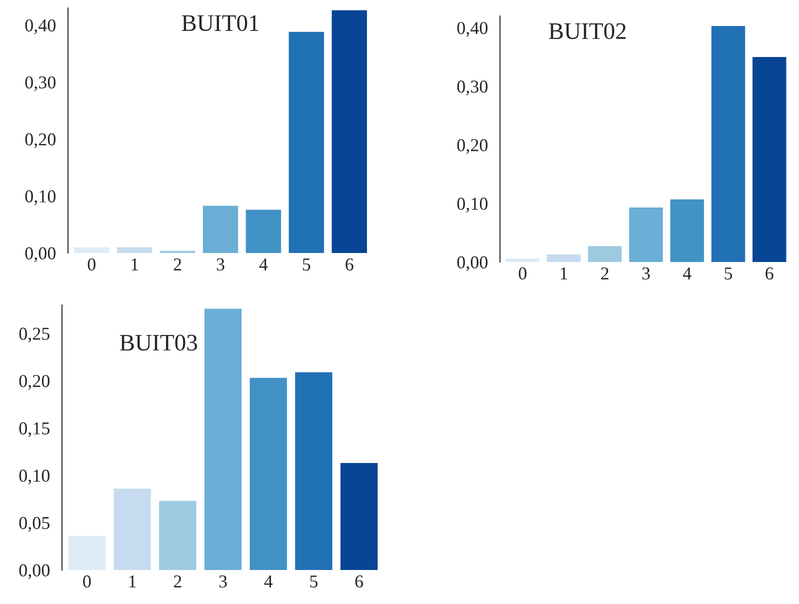  I want to click on chart-title: BUIT02, so click(587, 31).